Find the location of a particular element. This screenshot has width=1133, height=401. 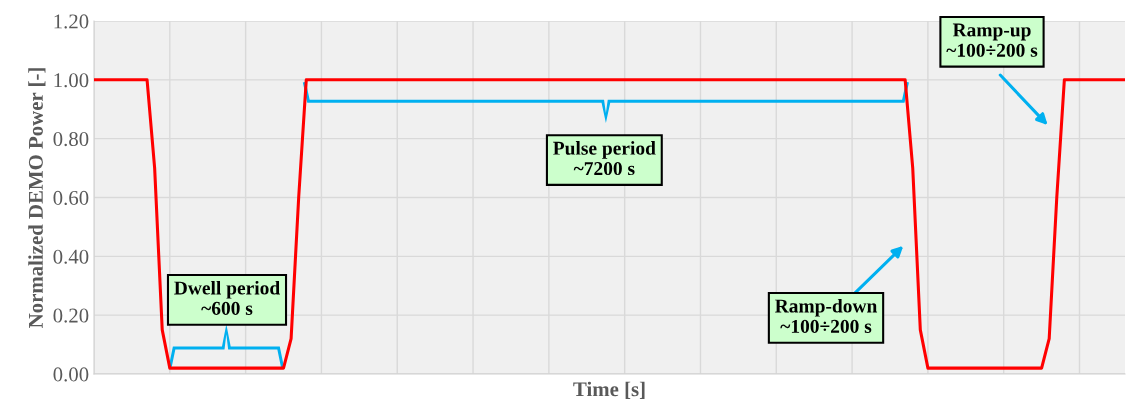

y-tick-label: 1.00 is located at coordinates (71, 80).